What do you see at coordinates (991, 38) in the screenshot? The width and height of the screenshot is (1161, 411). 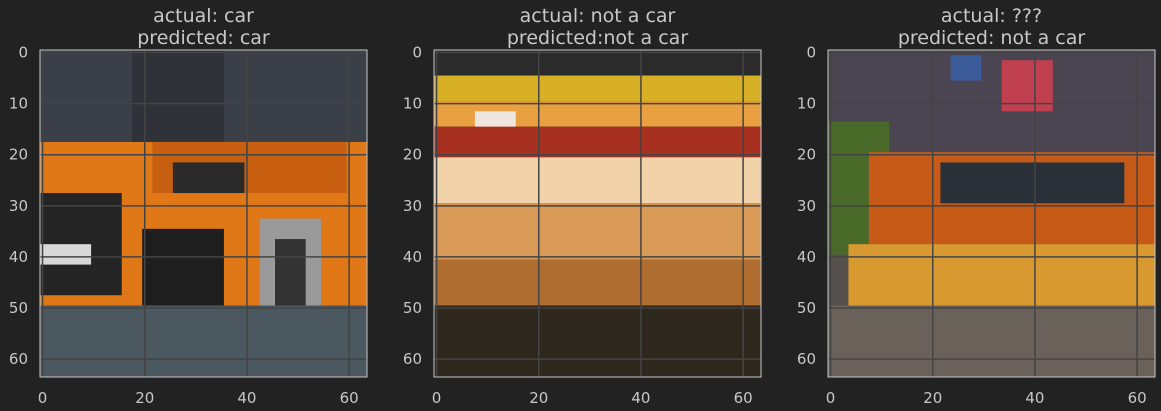 I see `subplot-title-line-2: predicted: not a car` at bounding box center [991, 38].